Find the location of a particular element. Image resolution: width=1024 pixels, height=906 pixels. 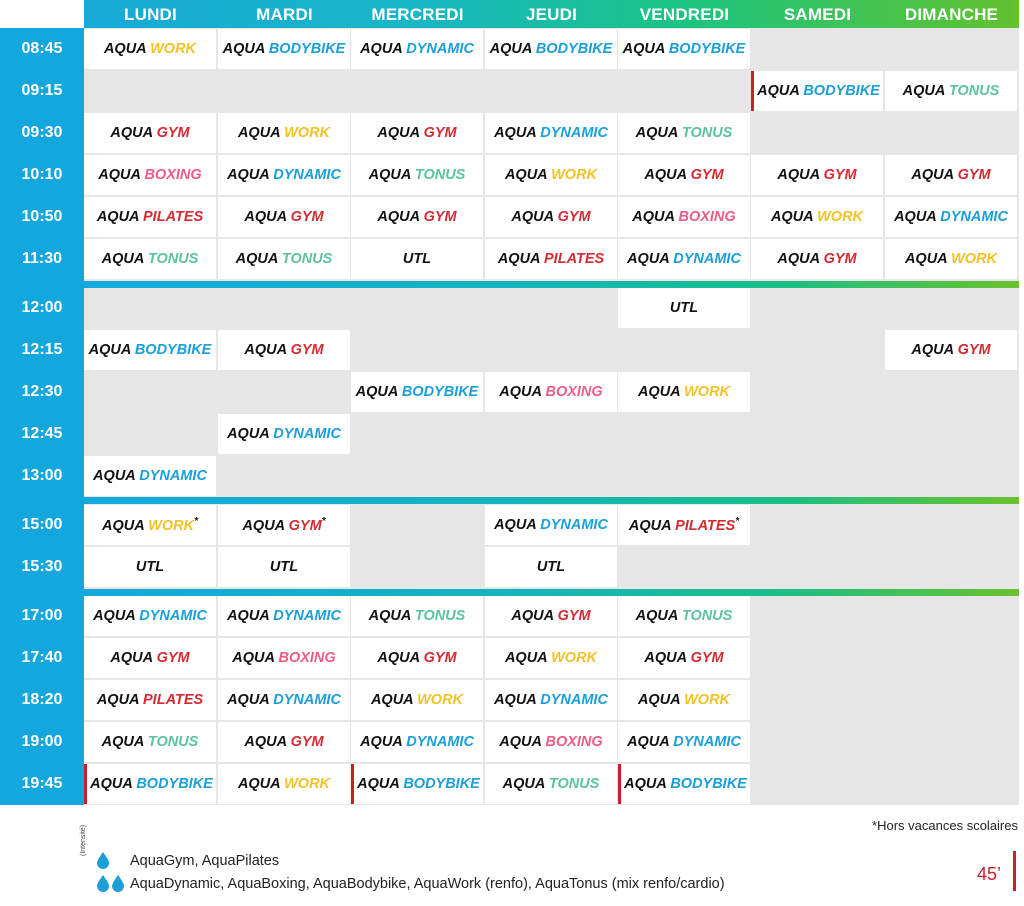

class-label: AQUA WORK* is located at coordinates (149, 525).